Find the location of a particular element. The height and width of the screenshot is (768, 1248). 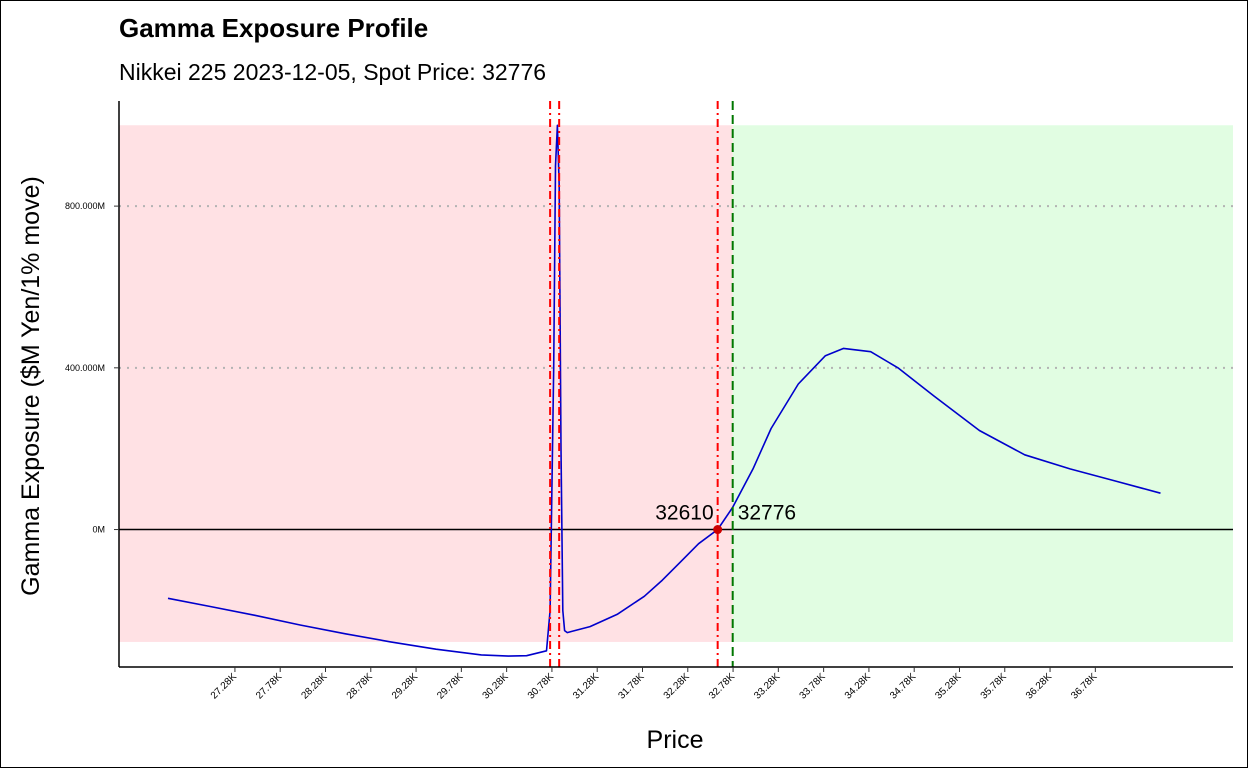

y-tick-label: 0M is located at coordinates (98, 530).